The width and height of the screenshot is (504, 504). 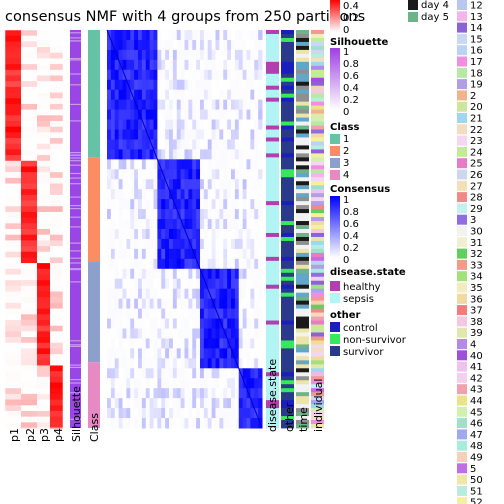 I want to click on class-legend-label: 3, so click(x=346, y=163).